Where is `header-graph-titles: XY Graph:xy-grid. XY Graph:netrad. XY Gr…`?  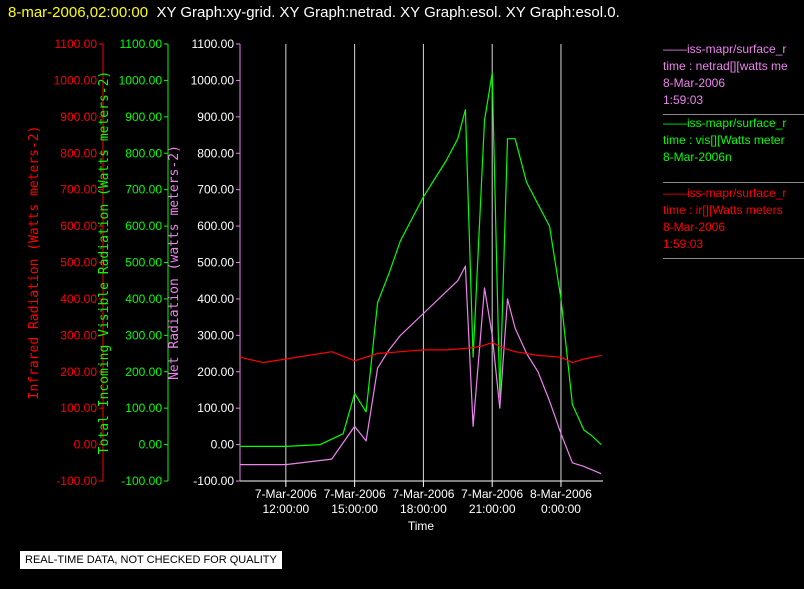 header-graph-titles: XY Graph:xy-grid. XY Graph:netrad. XY Gr… is located at coordinates (388, 12).